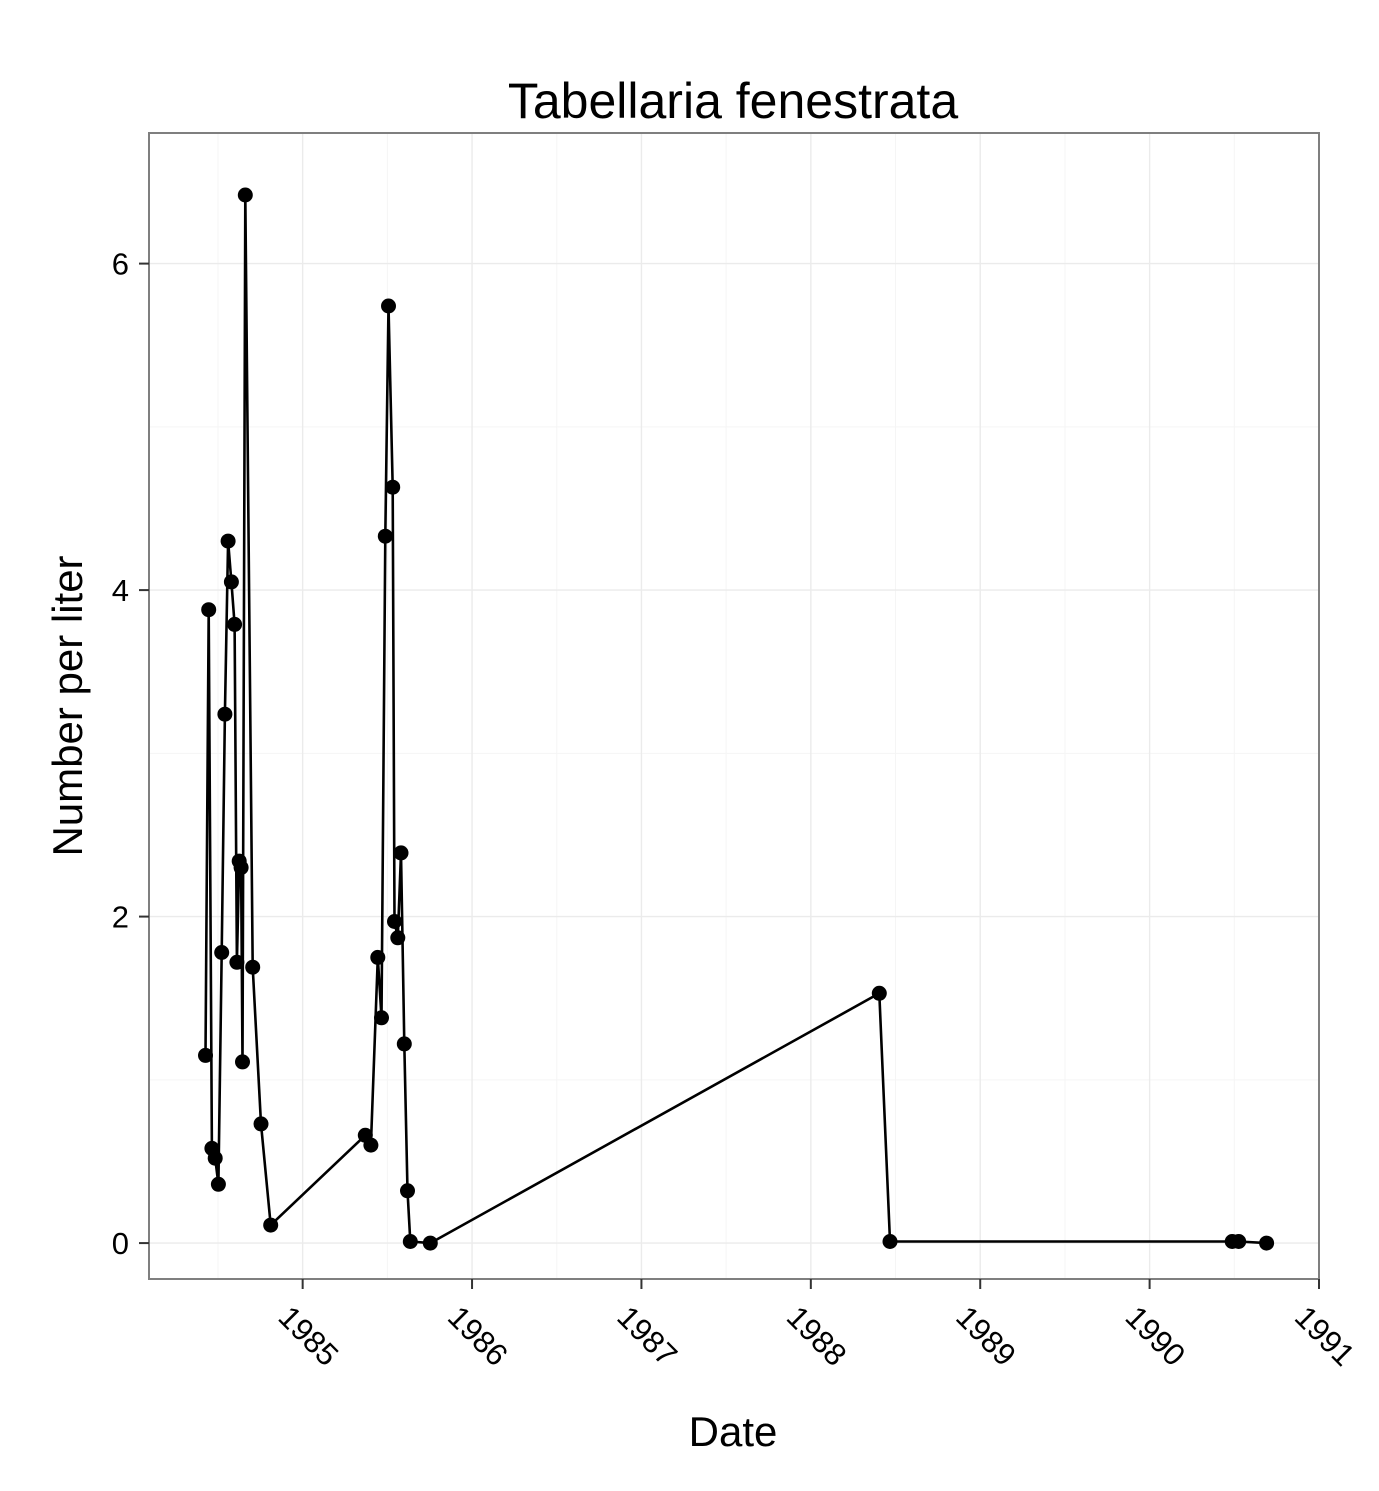 This screenshot has height=1491, width=1379. Describe the element at coordinates (120, 590) in the screenshot. I see `y-tick-label: 4` at that location.